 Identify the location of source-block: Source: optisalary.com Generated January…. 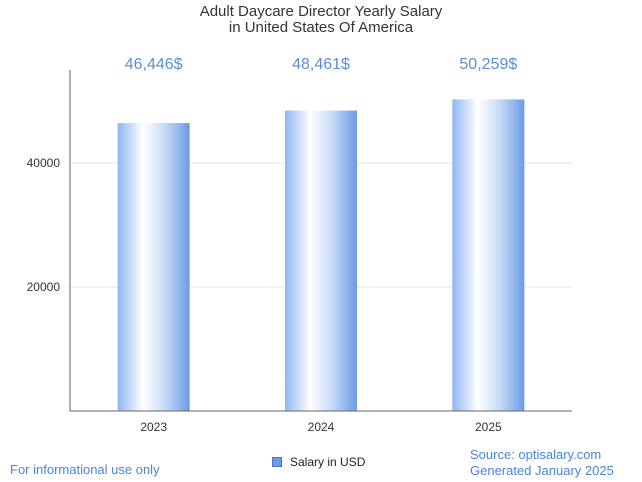
(542, 463).